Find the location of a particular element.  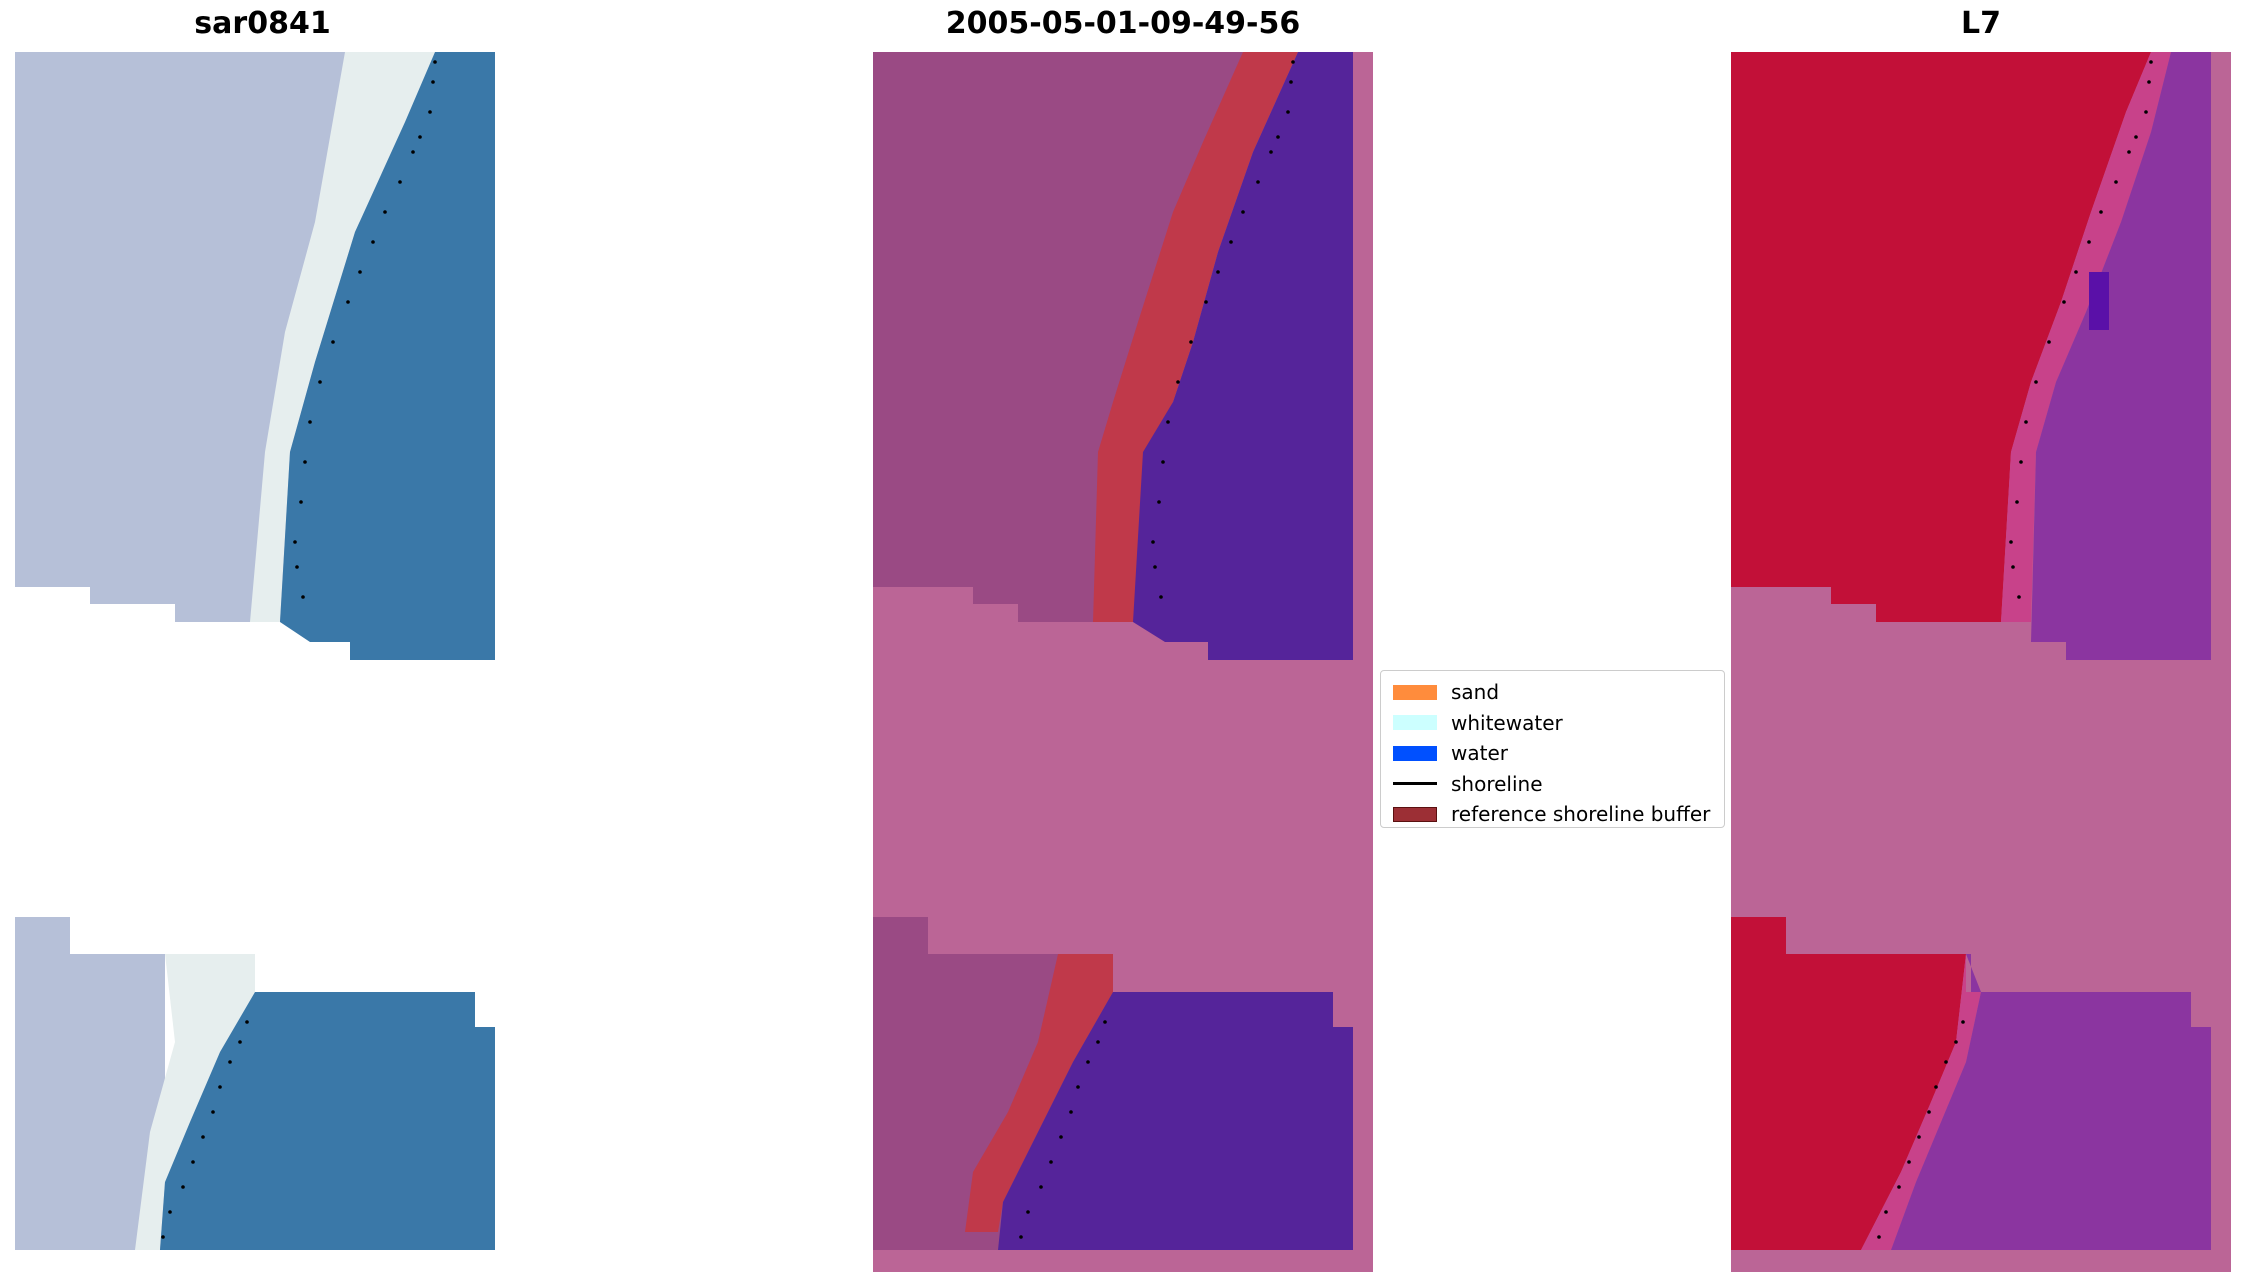

rgb-water-upper is located at coordinates (387, 356).